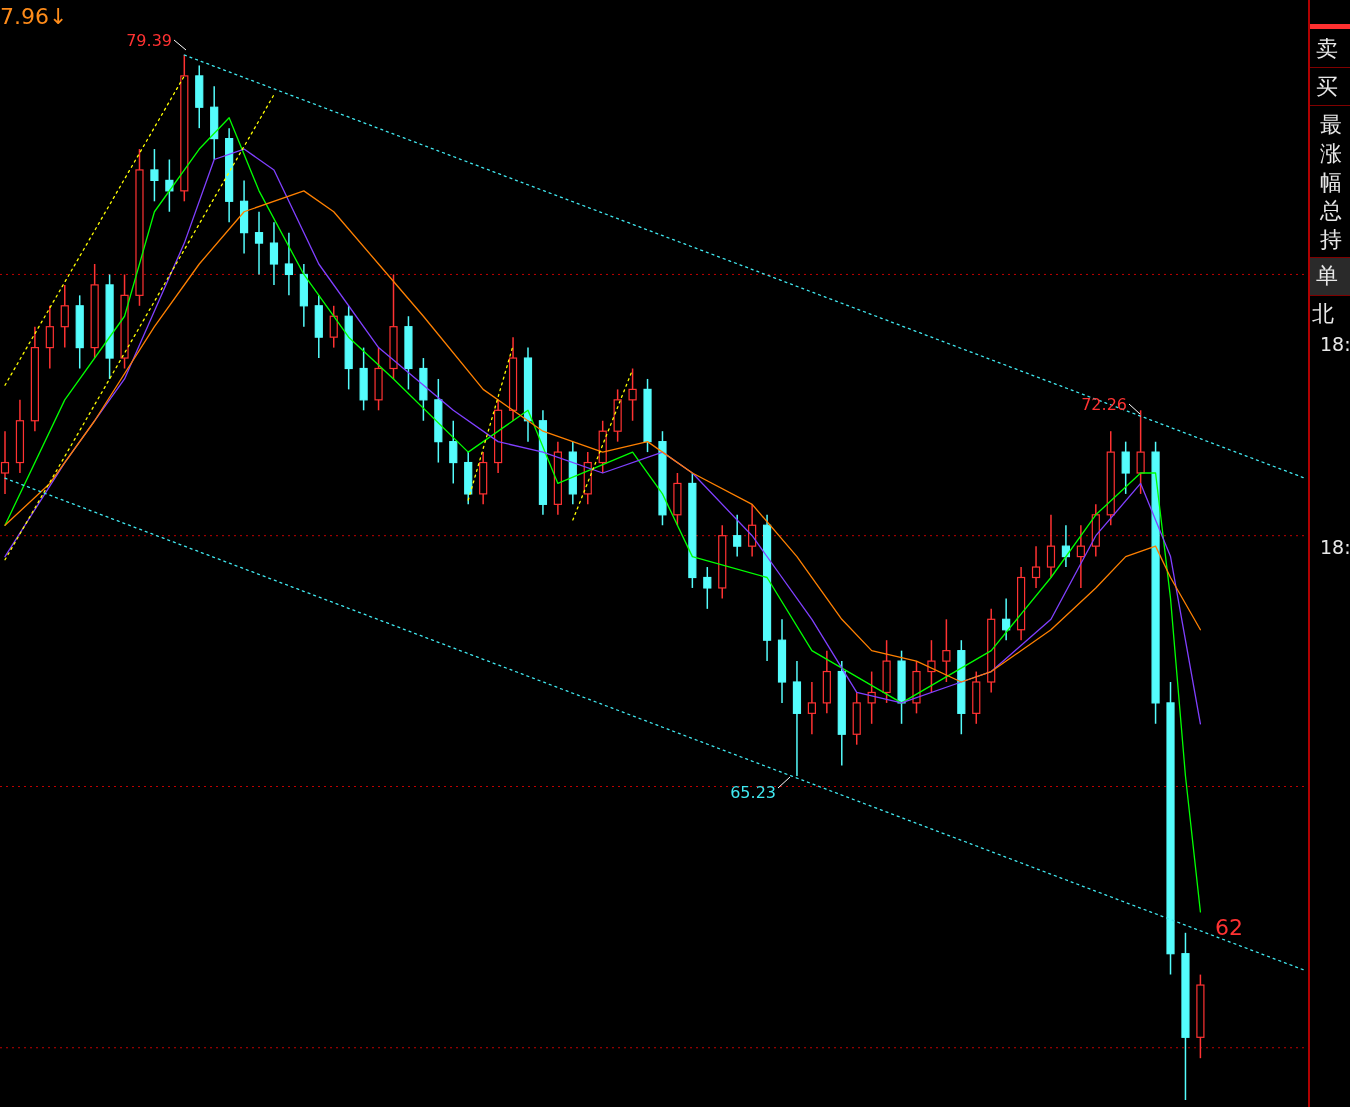  I want to click on text: 单, so click(1327, 276).